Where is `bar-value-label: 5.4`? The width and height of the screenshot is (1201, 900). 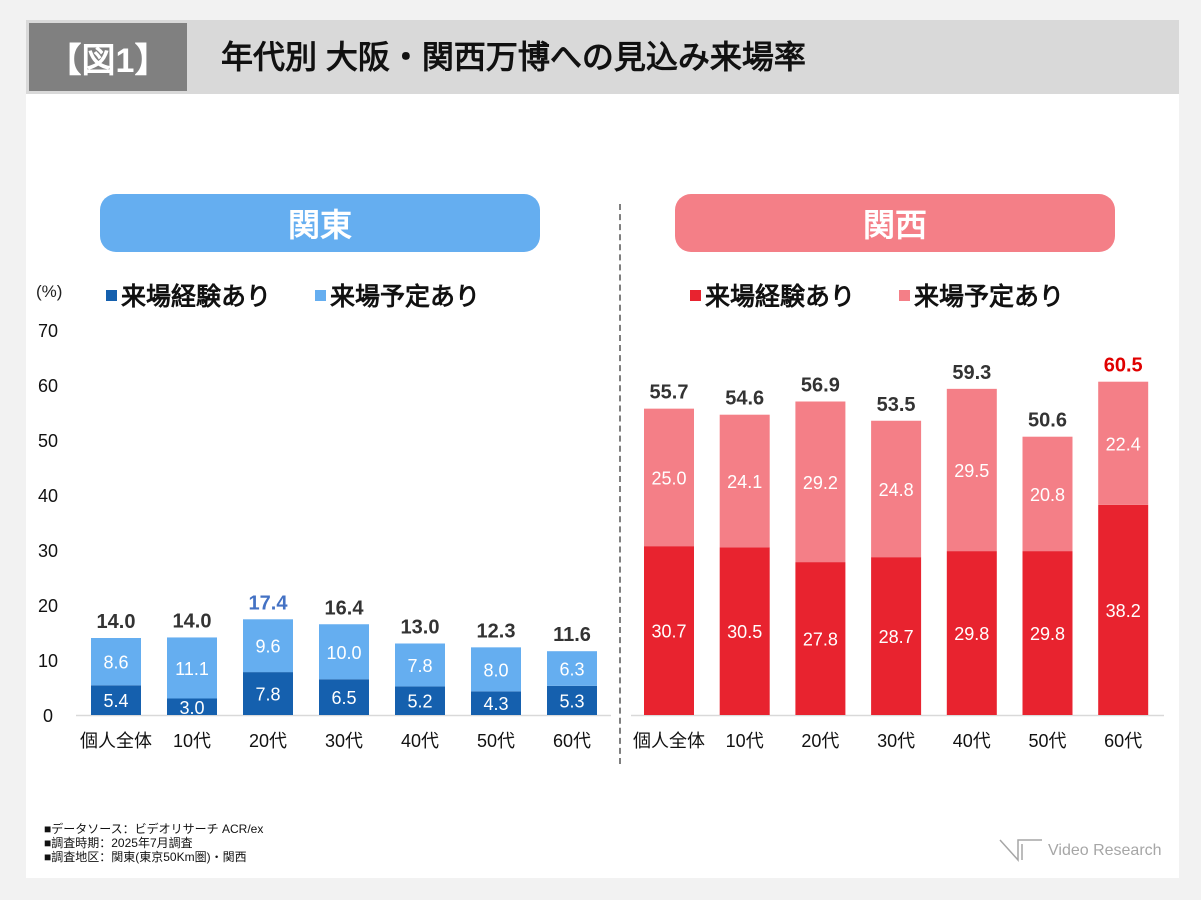 bar-value-label: 5.4 is located at coordinates (115, 701).